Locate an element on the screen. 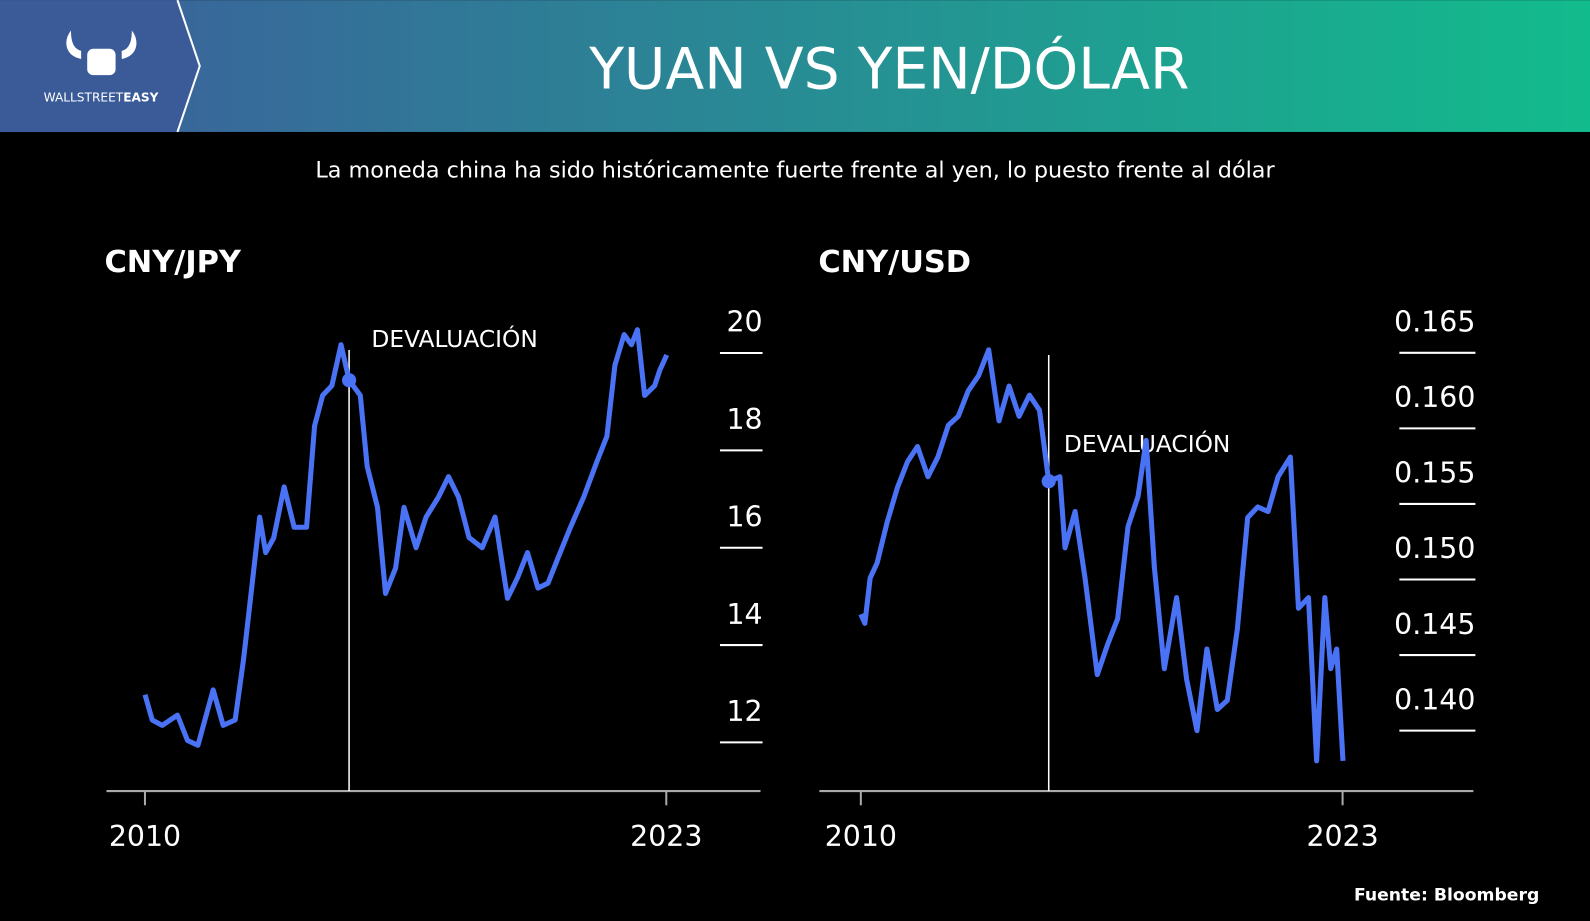 The height and width of the screenshot is (921, 1590). source: Fuente: Bloomberg is located at coordinates (1446, 896).